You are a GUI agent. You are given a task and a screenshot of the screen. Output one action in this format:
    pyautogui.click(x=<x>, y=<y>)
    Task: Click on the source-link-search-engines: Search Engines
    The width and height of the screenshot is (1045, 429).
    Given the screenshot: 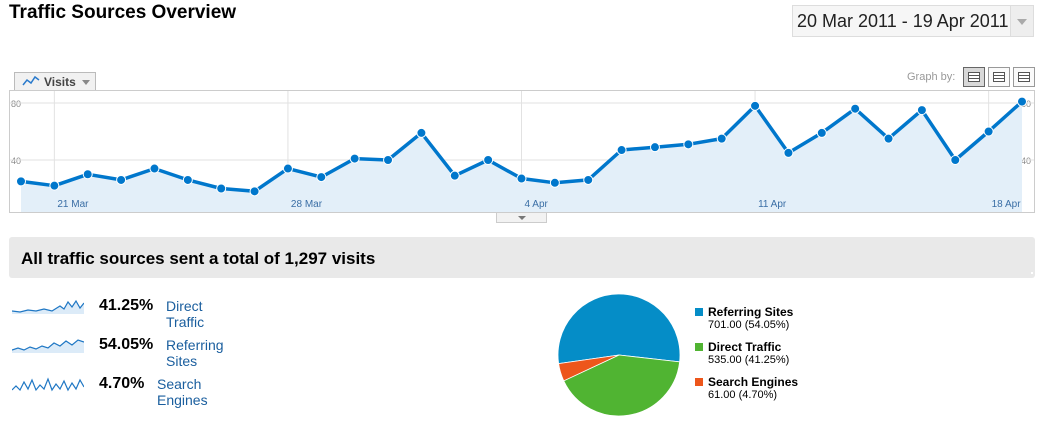 What is the action you would take?
    pyautogui.click(x=182, y=392)
    